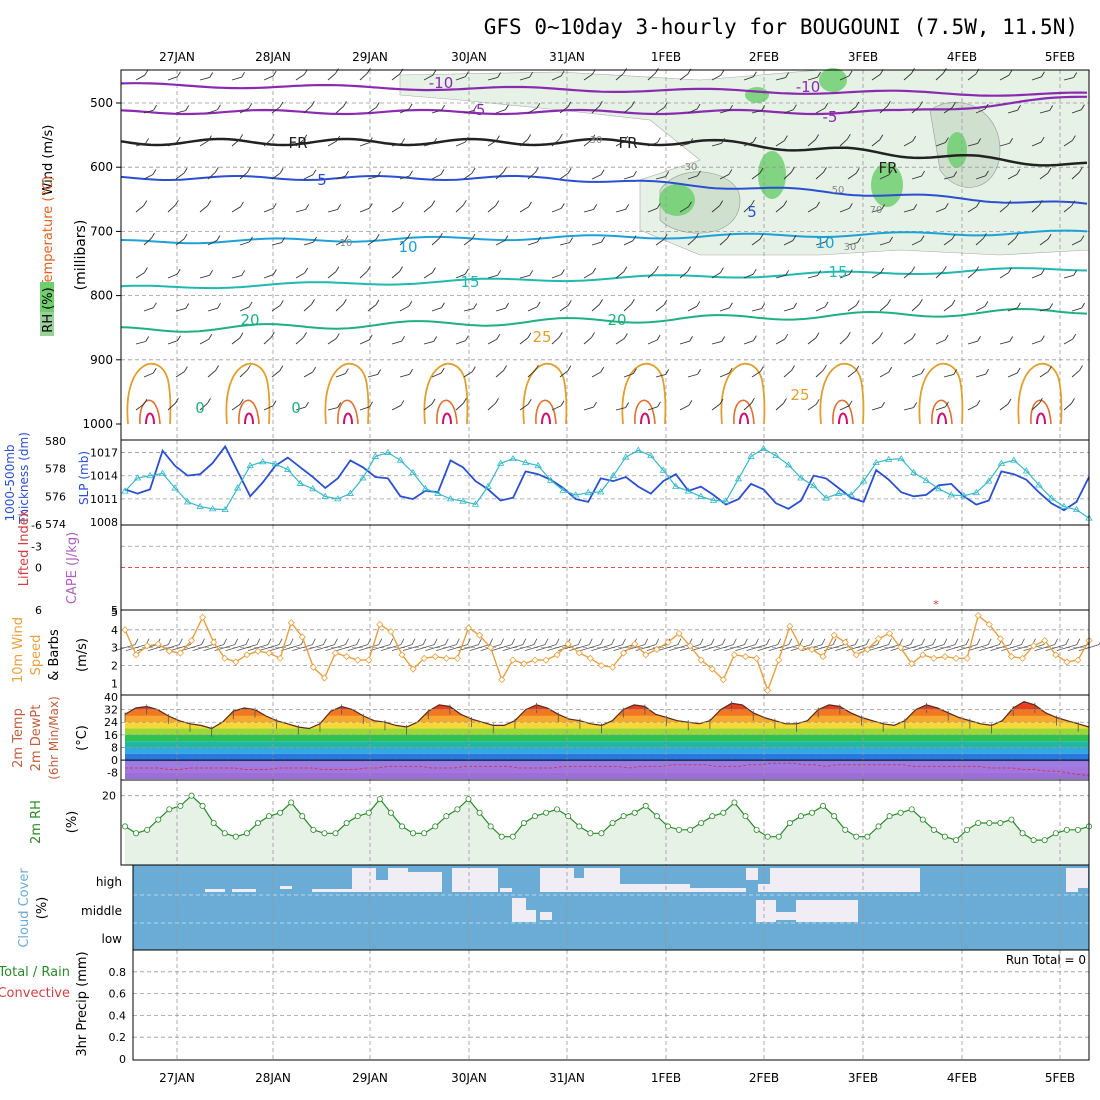  I want to click on temp-tick-label: 24, so click(111, 722).